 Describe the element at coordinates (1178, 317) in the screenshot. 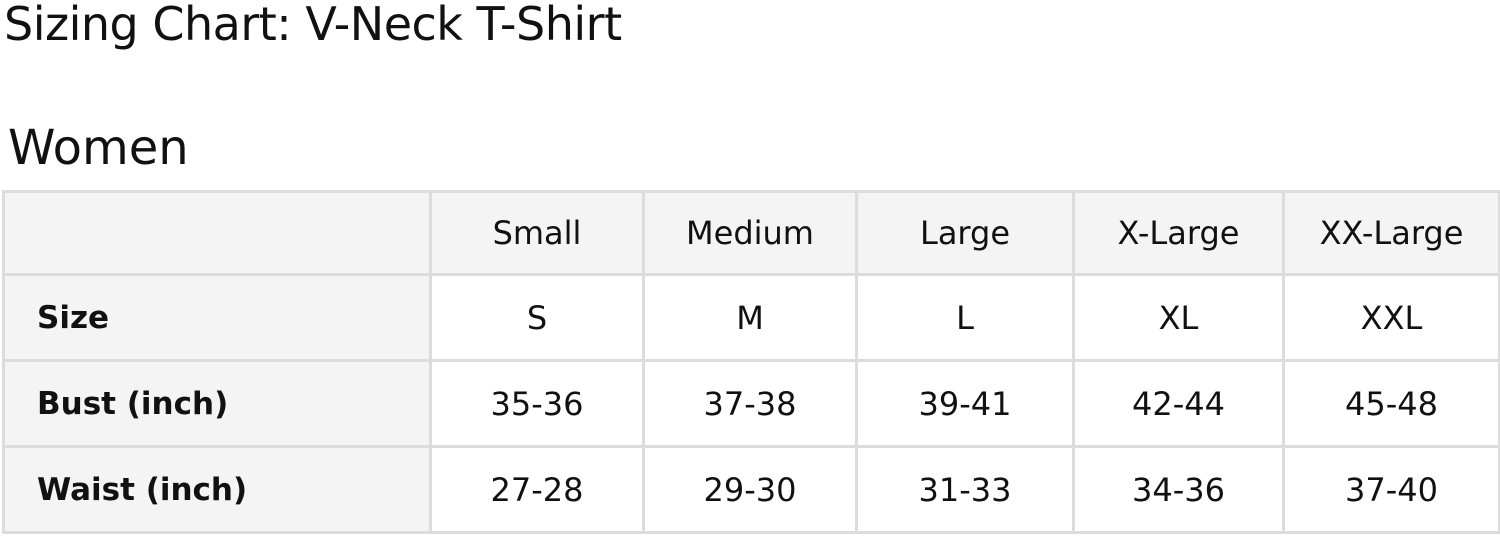

I see `table-cell: XL` at that location.